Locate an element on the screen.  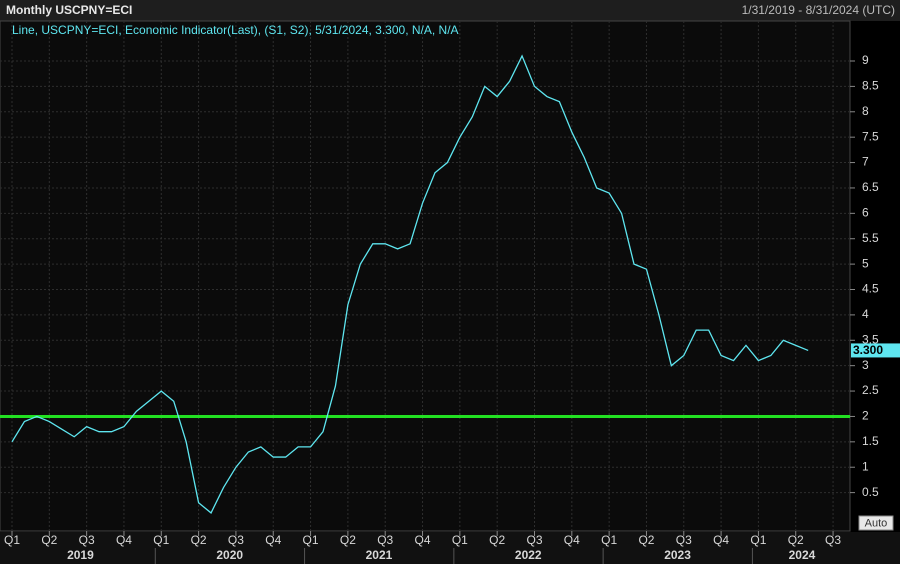
y-tick-label: 1.5 is located at coordinates (870, 441).